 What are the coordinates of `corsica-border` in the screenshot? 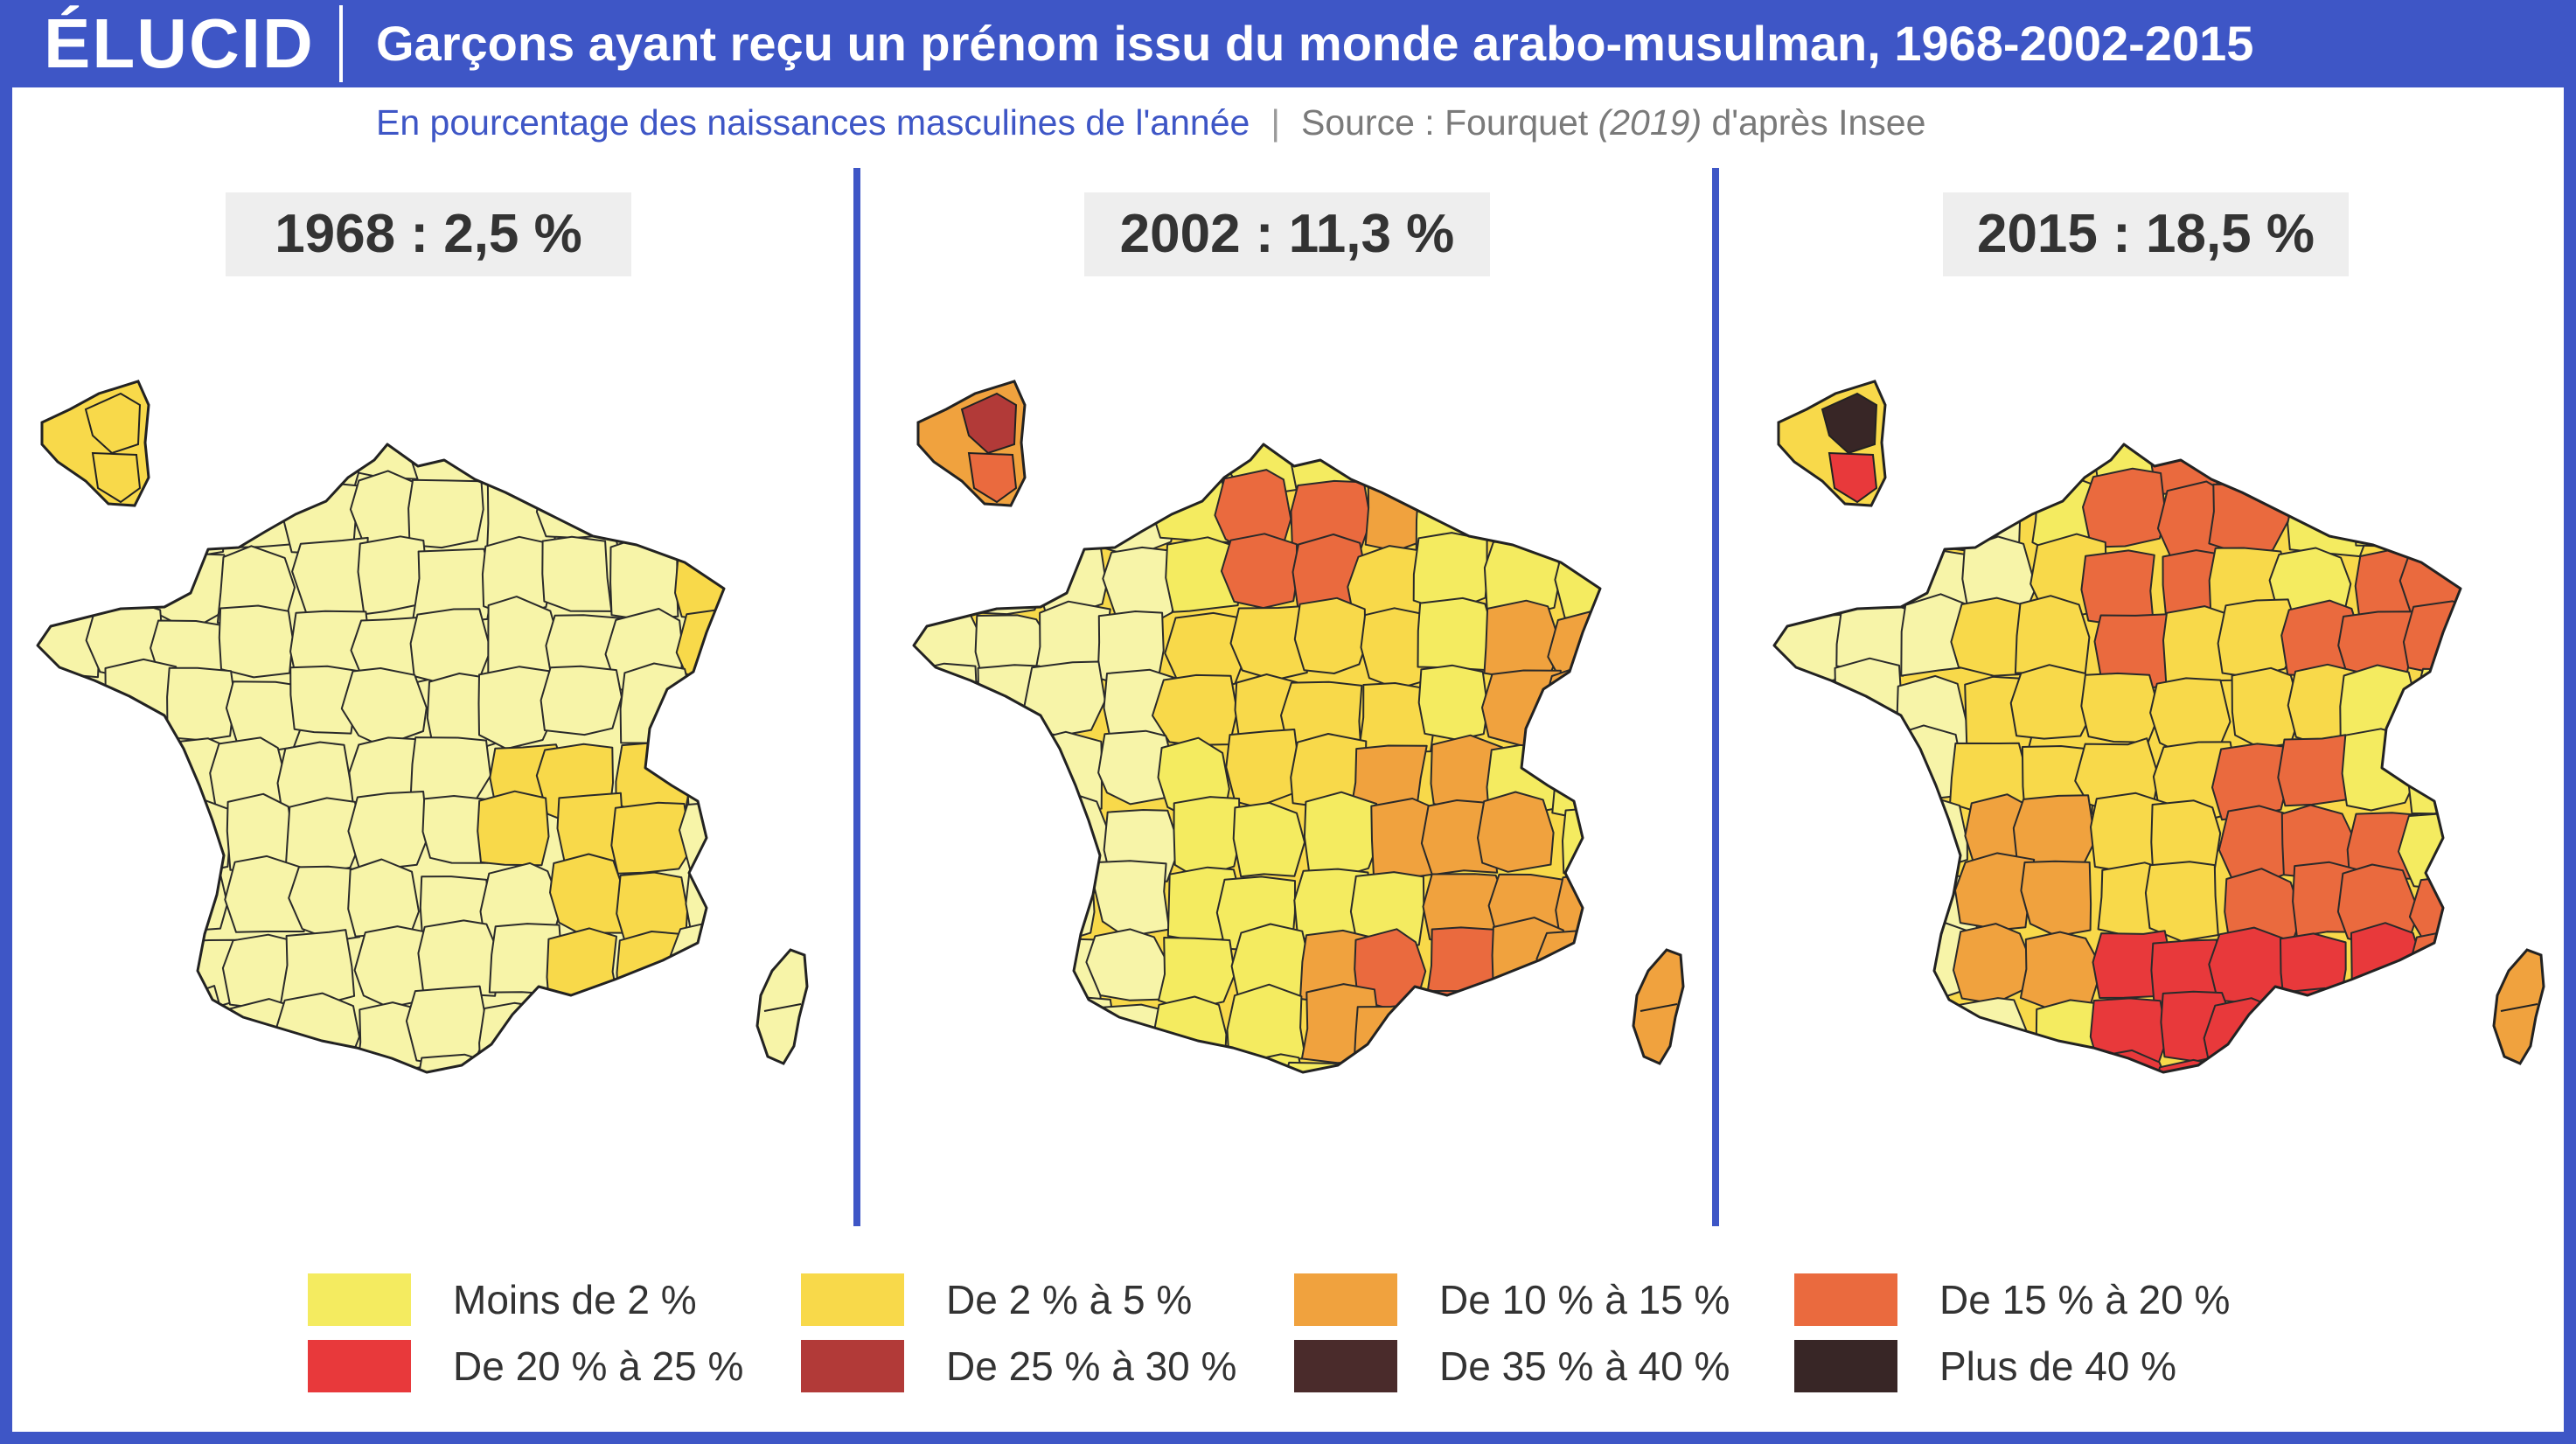 It's located at (1659, 1007).